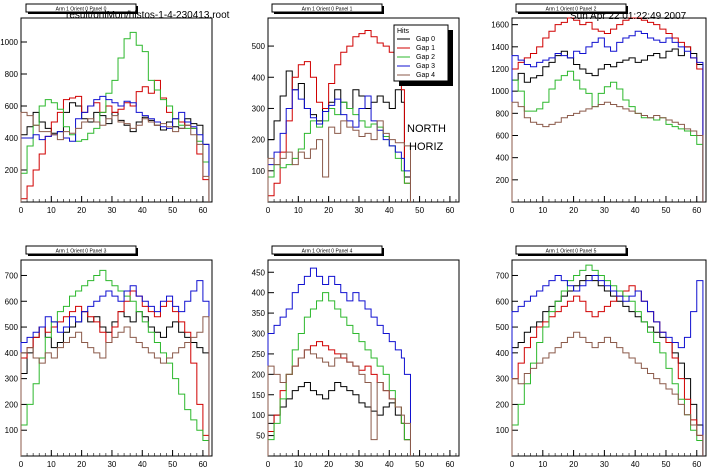 Image resolution: width=721 pixels, height=469 pixels. I want to click on panel-title: Arm 1 Orient 0 Panel 5, so click(571, 252).